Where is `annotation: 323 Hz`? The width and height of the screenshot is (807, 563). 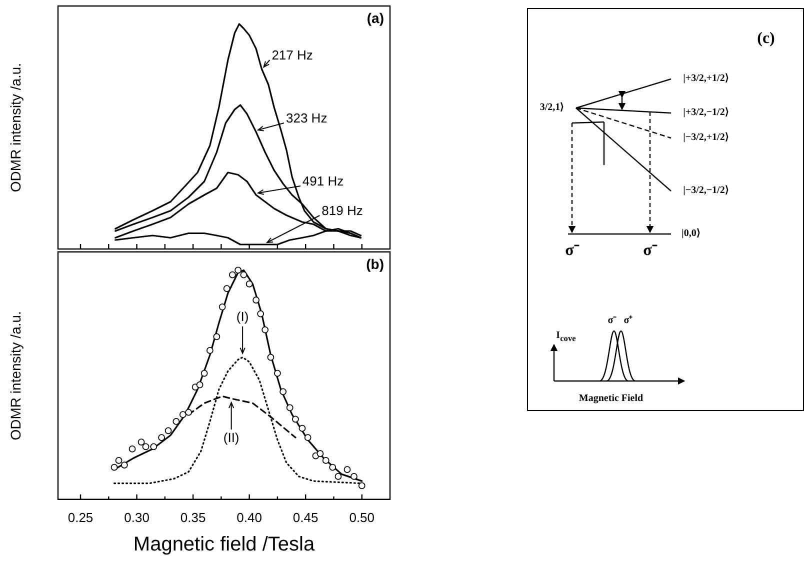
annotation: 323 Hz is located at coordinates (307, 118).